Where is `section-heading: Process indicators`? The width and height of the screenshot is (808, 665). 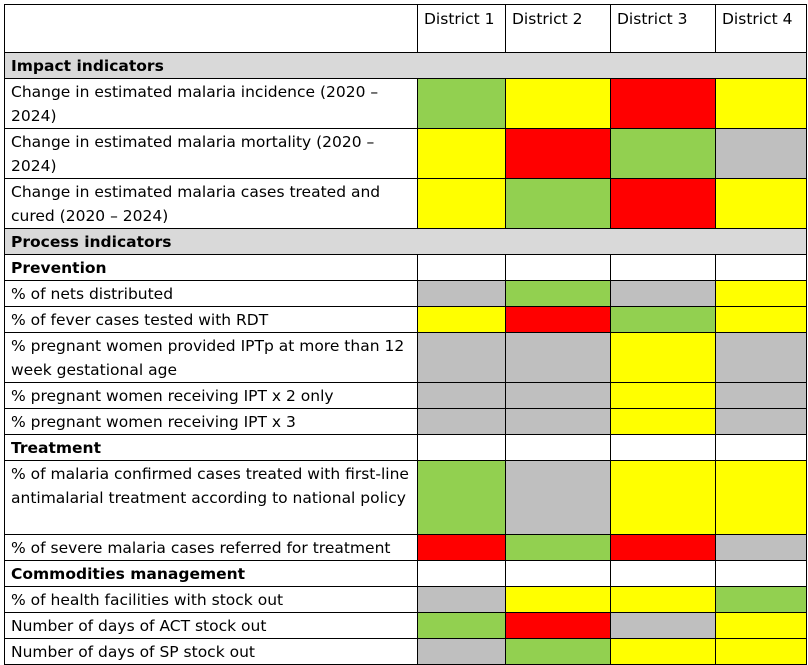 section-heading: Process indicators is located at coordinates (405, 241).